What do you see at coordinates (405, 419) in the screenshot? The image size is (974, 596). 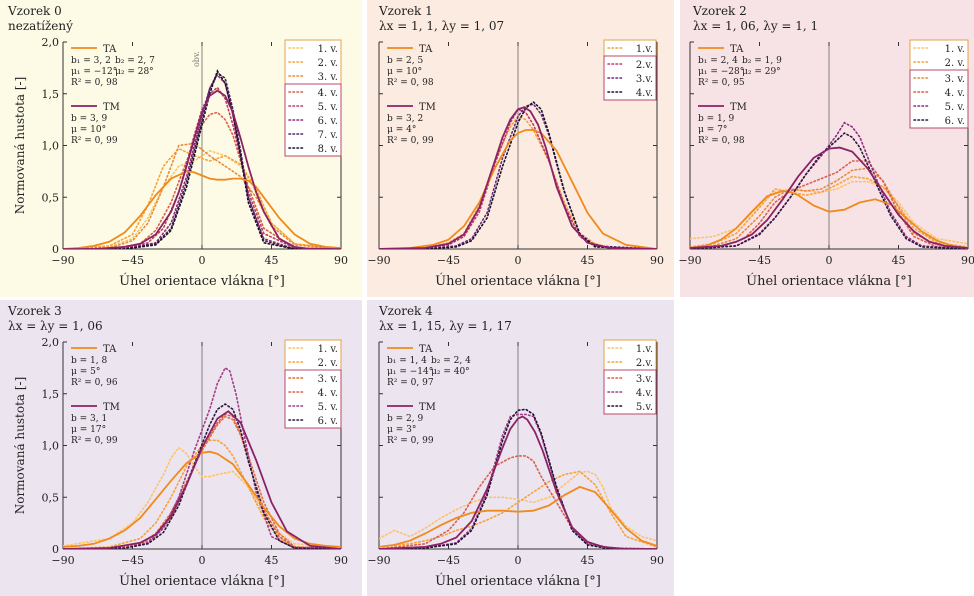 I see `fit-parameter: b = 2, 9` at bounding box center [405, 419].